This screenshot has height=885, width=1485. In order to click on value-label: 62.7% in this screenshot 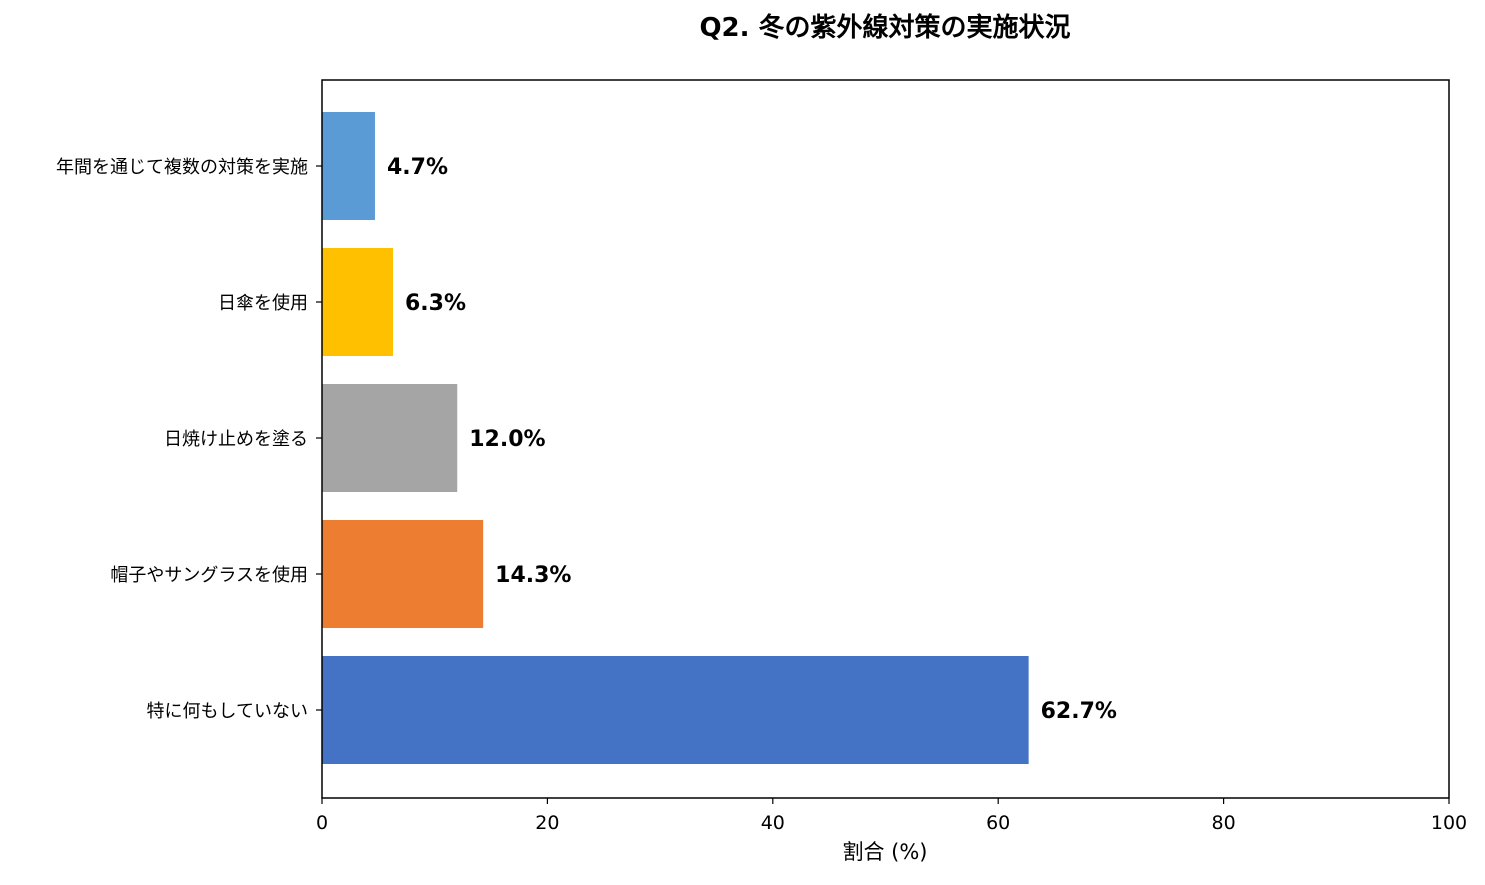, I will do `click(1079, 711)`.